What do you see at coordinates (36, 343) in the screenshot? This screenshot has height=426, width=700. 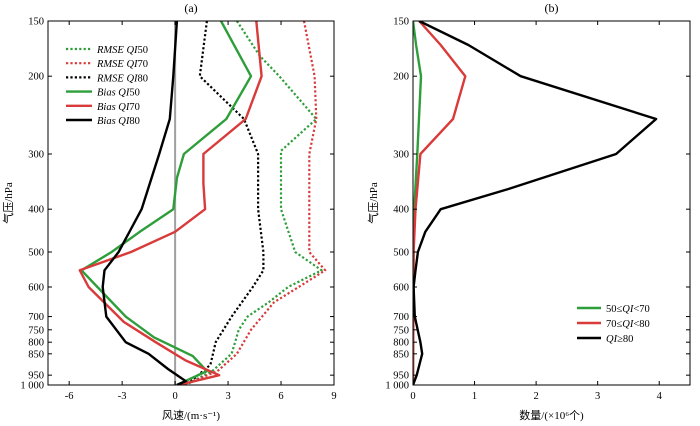 I see `y-tick-label-a-8: 800` at bounding box center [36, 343].